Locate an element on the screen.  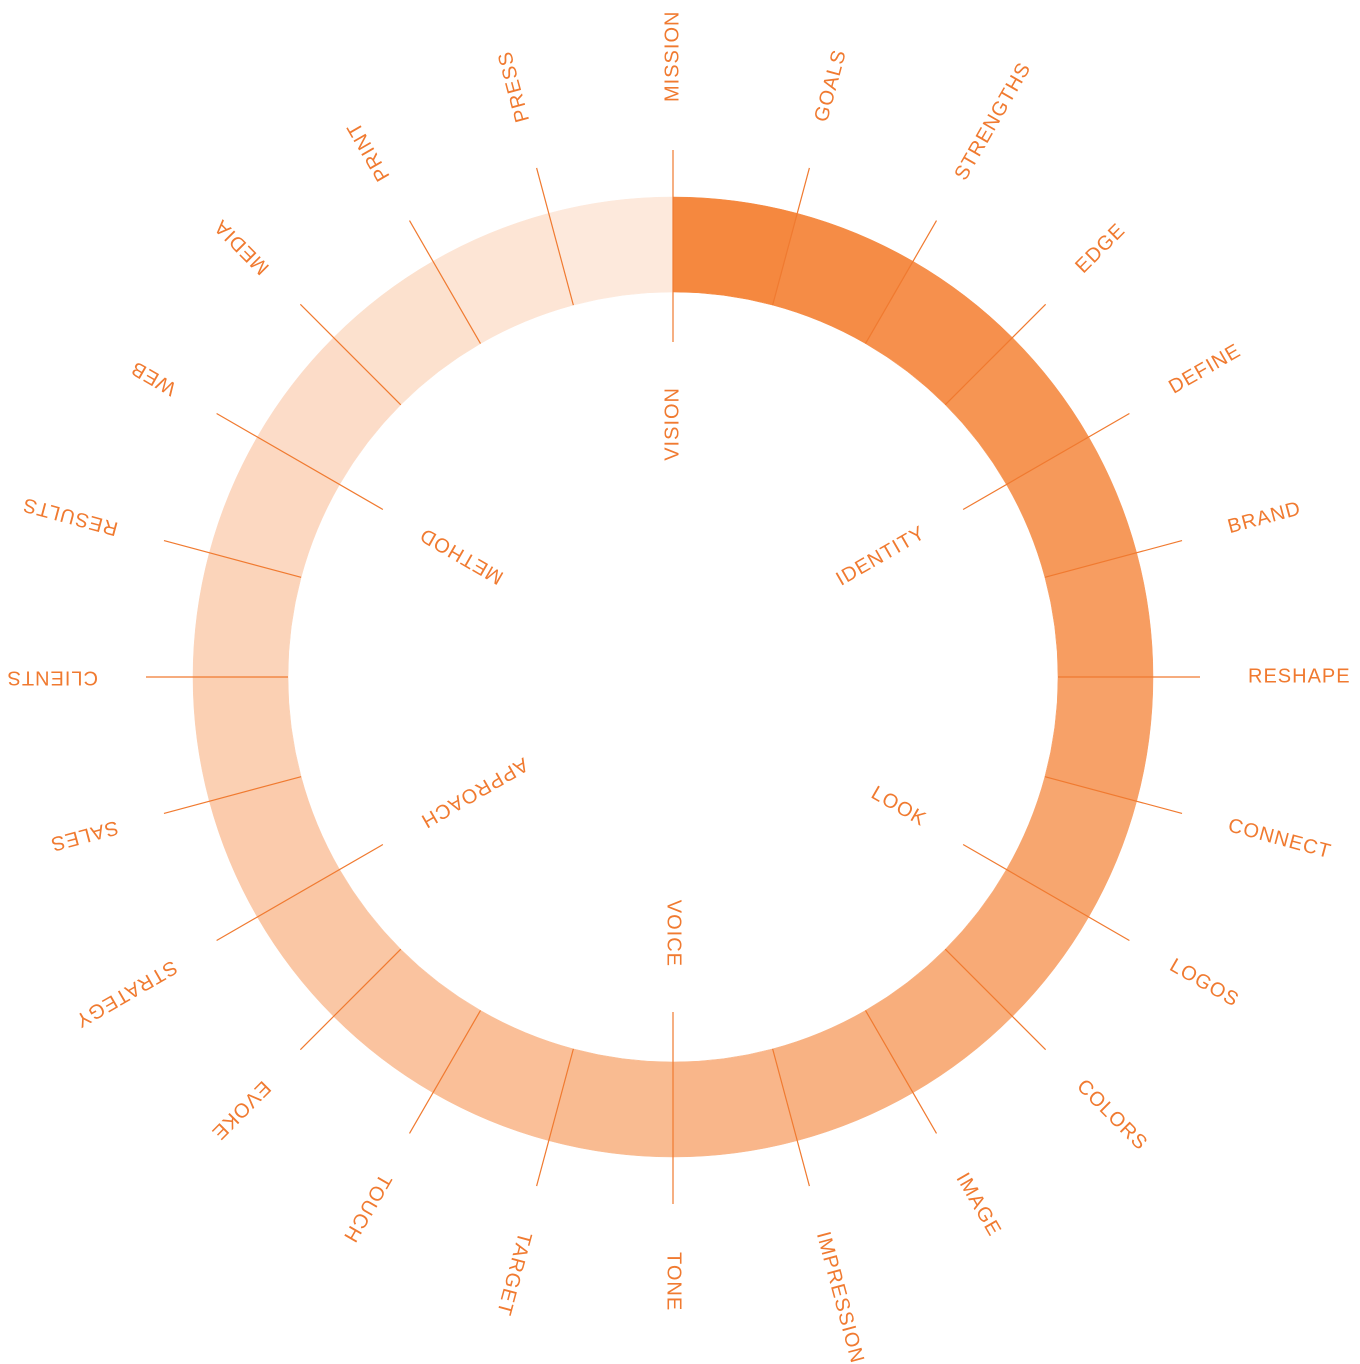
outer-label: STRENGTHS is located at coordinates (992, 122).